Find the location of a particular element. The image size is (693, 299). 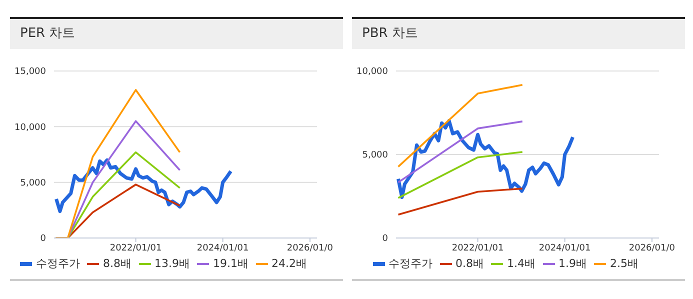

legend-label: 0.8배 is located at coordinates (470, 263).